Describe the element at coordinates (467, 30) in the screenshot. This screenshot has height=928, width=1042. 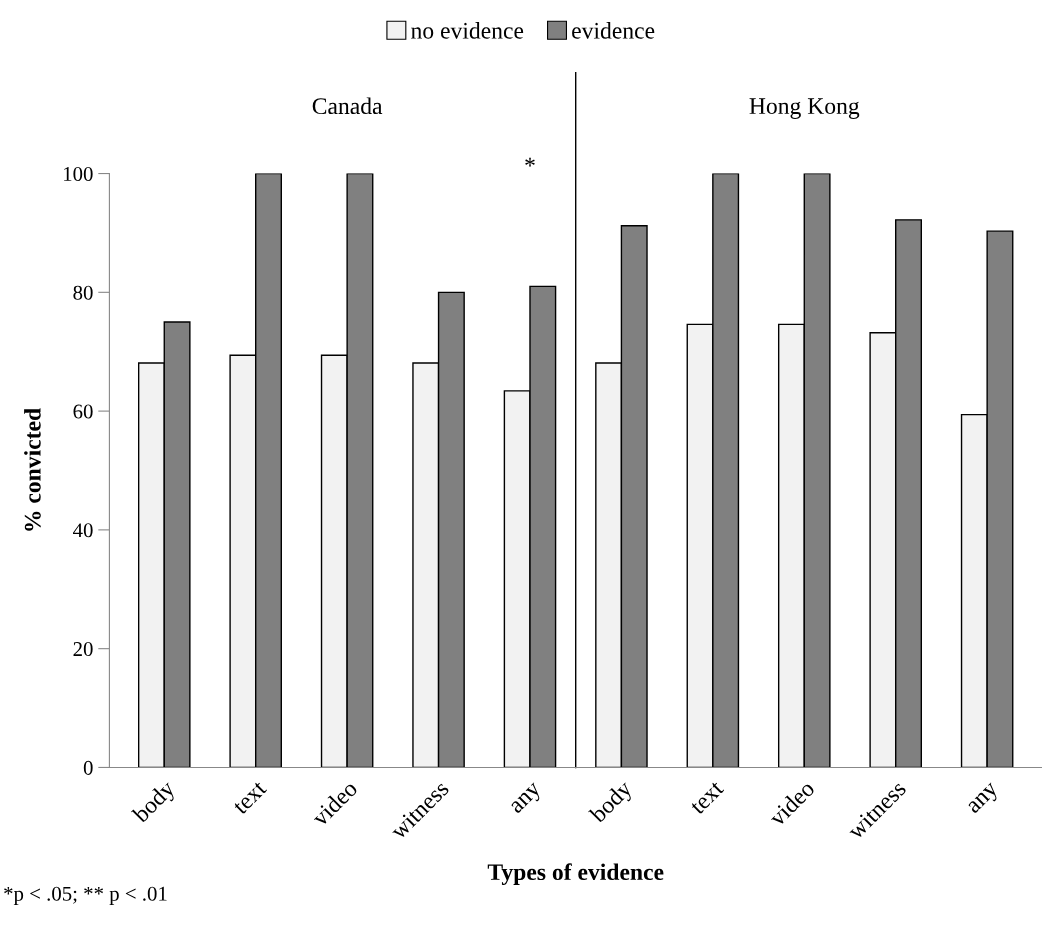
I see `legend-label: no evidence` at that location.